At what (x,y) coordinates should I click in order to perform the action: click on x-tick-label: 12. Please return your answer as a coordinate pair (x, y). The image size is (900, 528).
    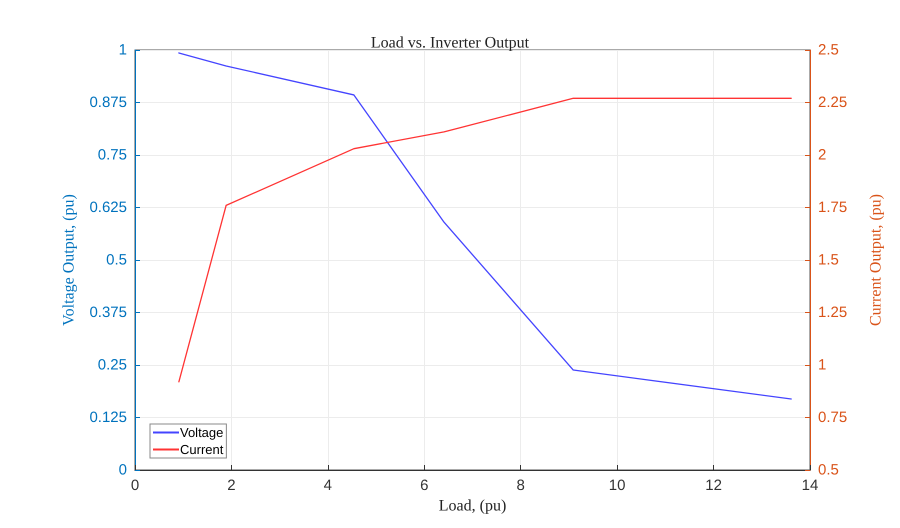
    Looking at the image, I should click on (713, 485).